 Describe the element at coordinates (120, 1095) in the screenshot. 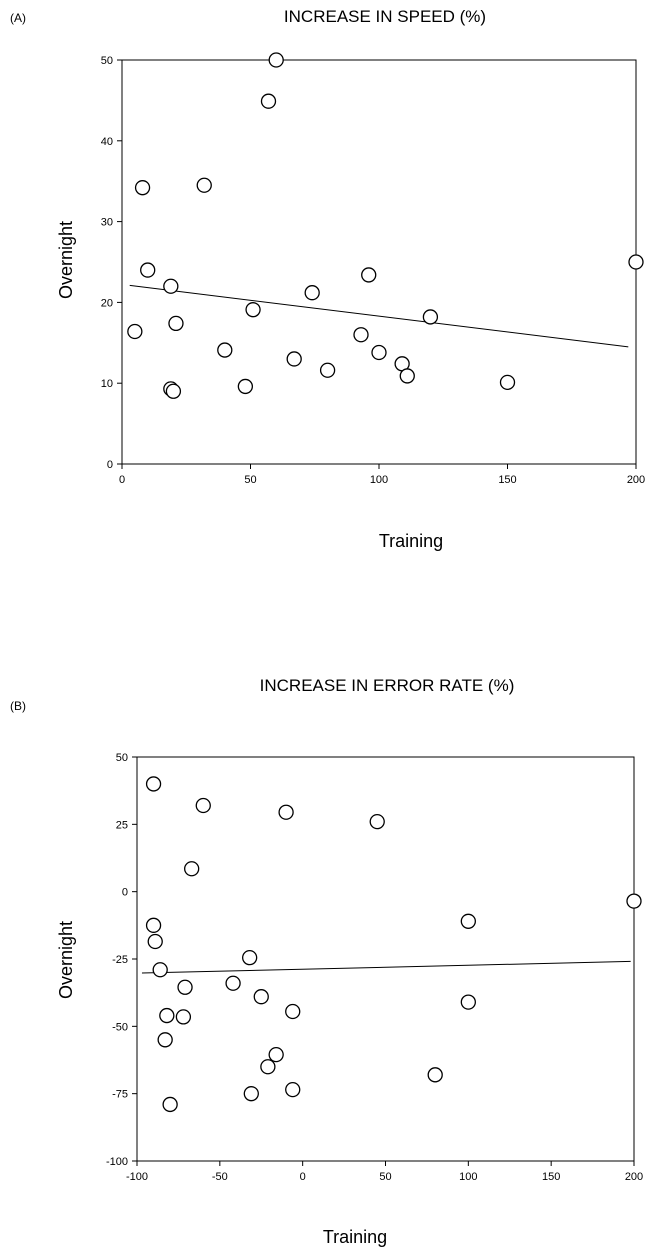

I see `y-tick-label: -75` at that location.